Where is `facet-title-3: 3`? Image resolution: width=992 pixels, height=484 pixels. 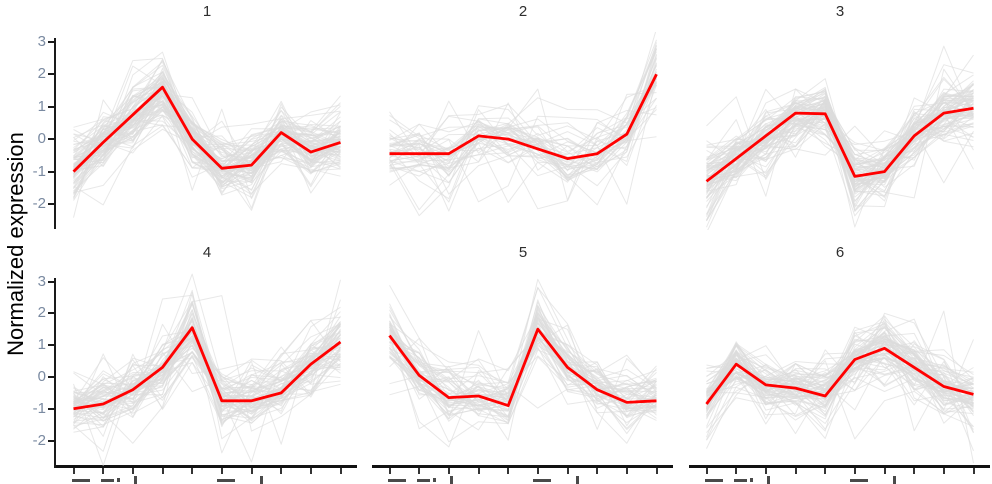
facet-title-3: 3 is located at coordinates (840, 11).